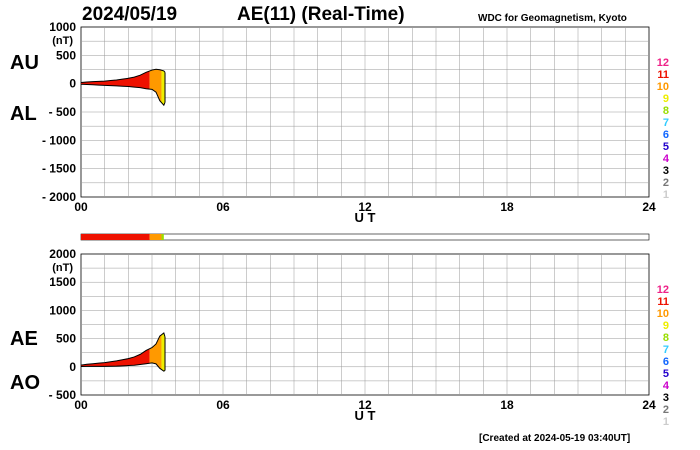  What do you see at coordinates (123, 76) in the screenshot?
I see `upper-au-curve` at bounding box center [123, 76].